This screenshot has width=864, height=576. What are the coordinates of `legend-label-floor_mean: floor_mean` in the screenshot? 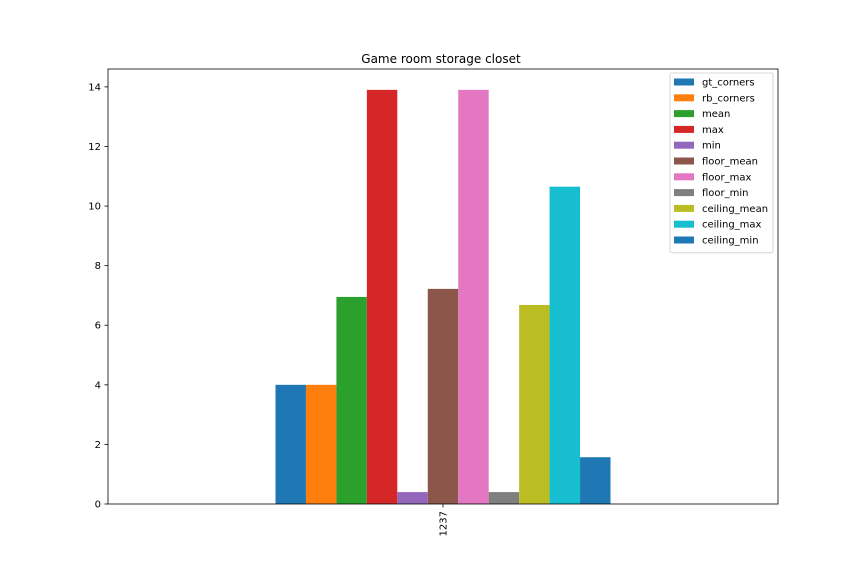 It's located at (730, 162).